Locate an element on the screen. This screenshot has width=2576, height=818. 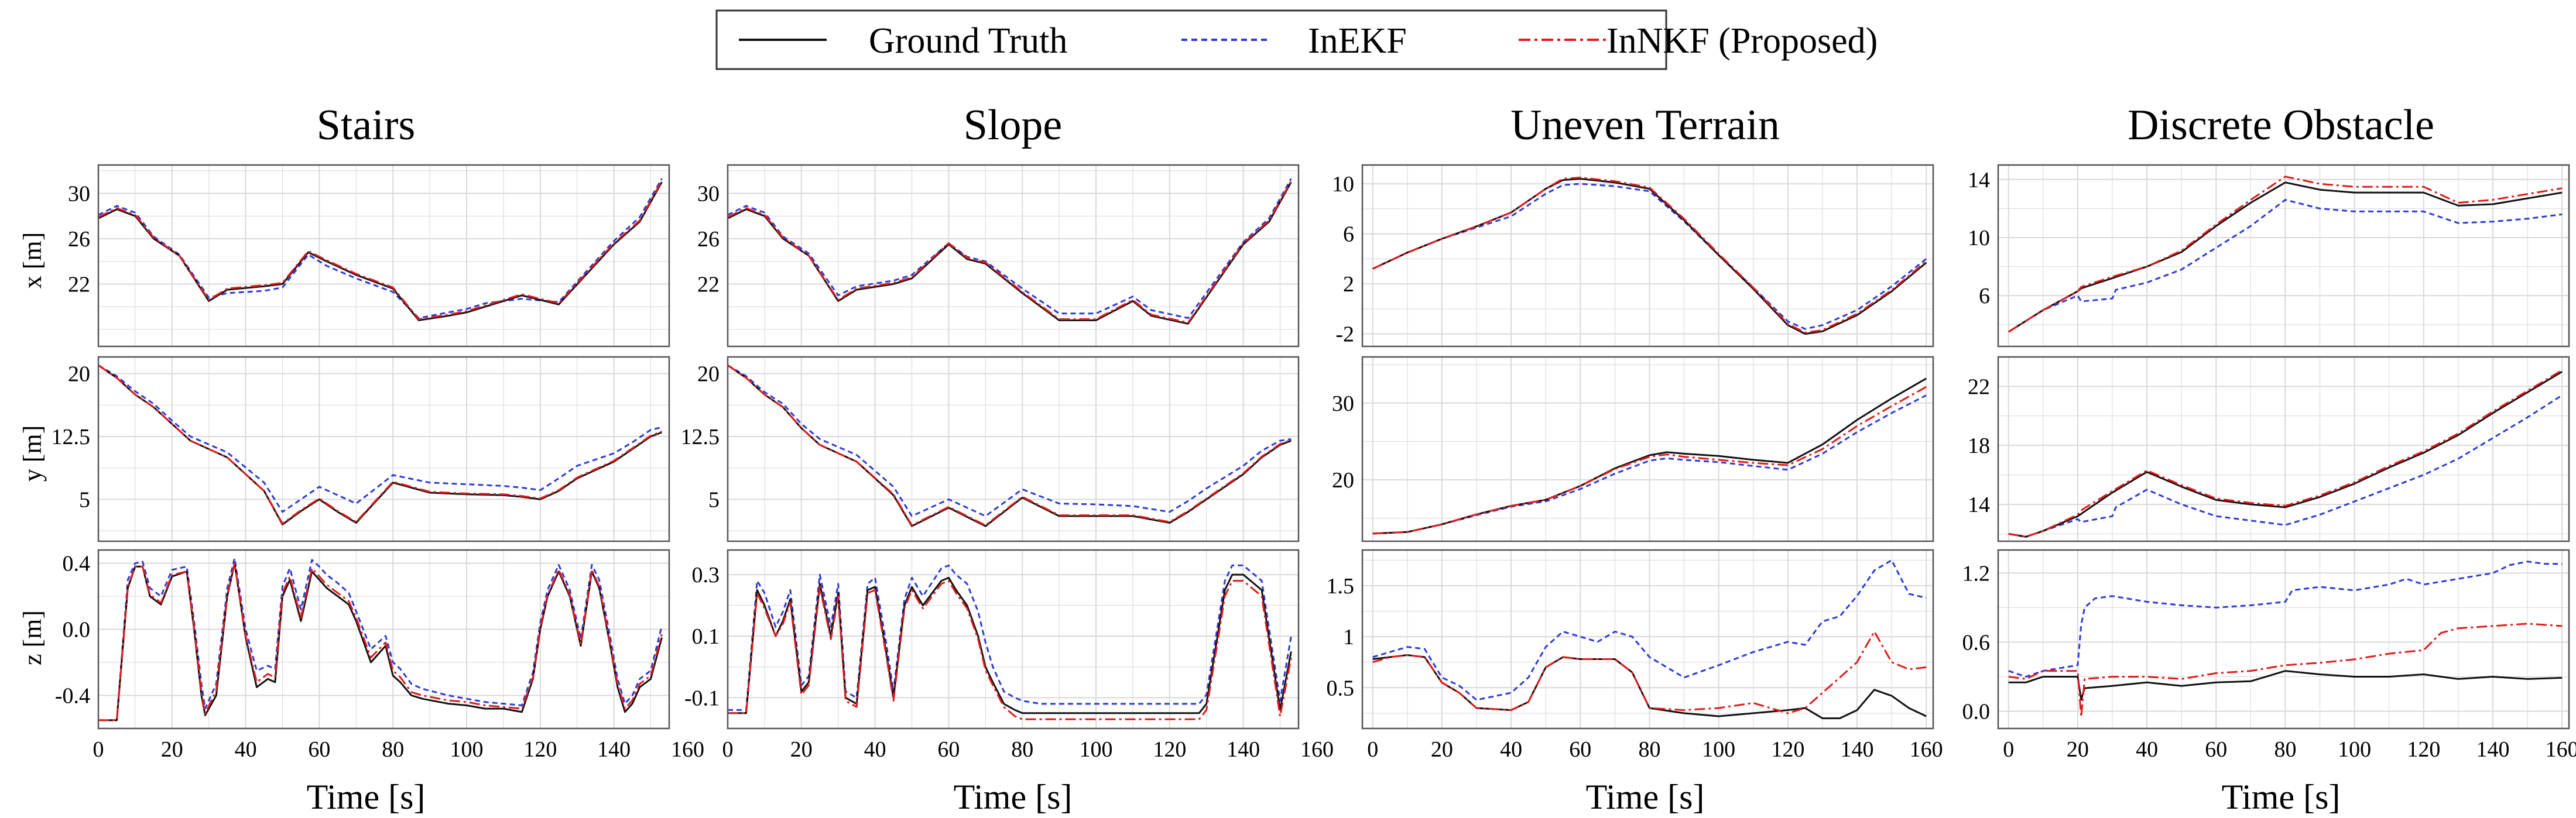
uneven-terrain-panel-z-series-inekf is located at coordinates (1649, 630).